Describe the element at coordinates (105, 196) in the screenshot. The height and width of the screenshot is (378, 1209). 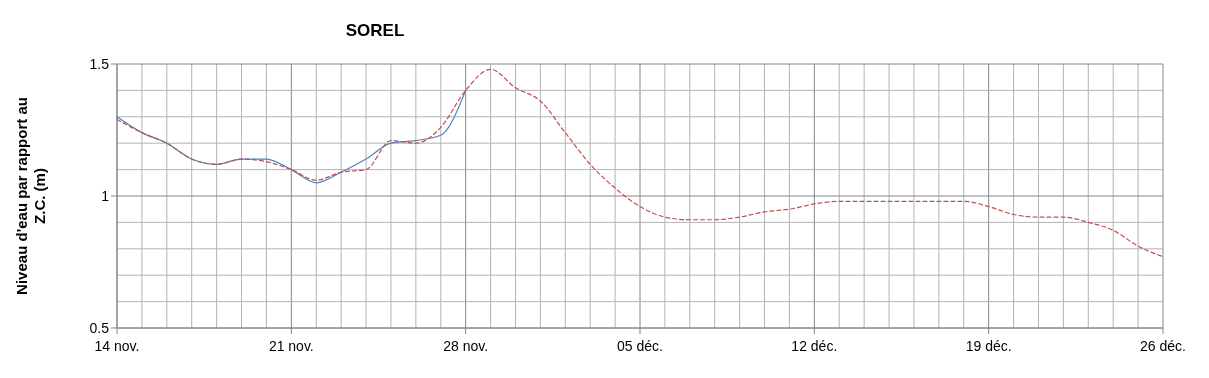
I see `y-tick-label: 1` at that location.